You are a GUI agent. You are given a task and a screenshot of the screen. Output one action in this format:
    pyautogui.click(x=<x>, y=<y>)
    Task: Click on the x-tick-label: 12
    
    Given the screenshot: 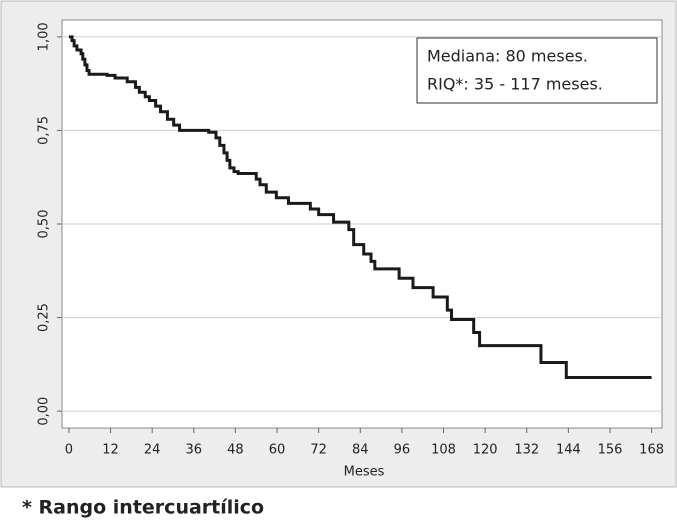 What is the action you would take?
    pyautogui.click(x=110, y=450)
    